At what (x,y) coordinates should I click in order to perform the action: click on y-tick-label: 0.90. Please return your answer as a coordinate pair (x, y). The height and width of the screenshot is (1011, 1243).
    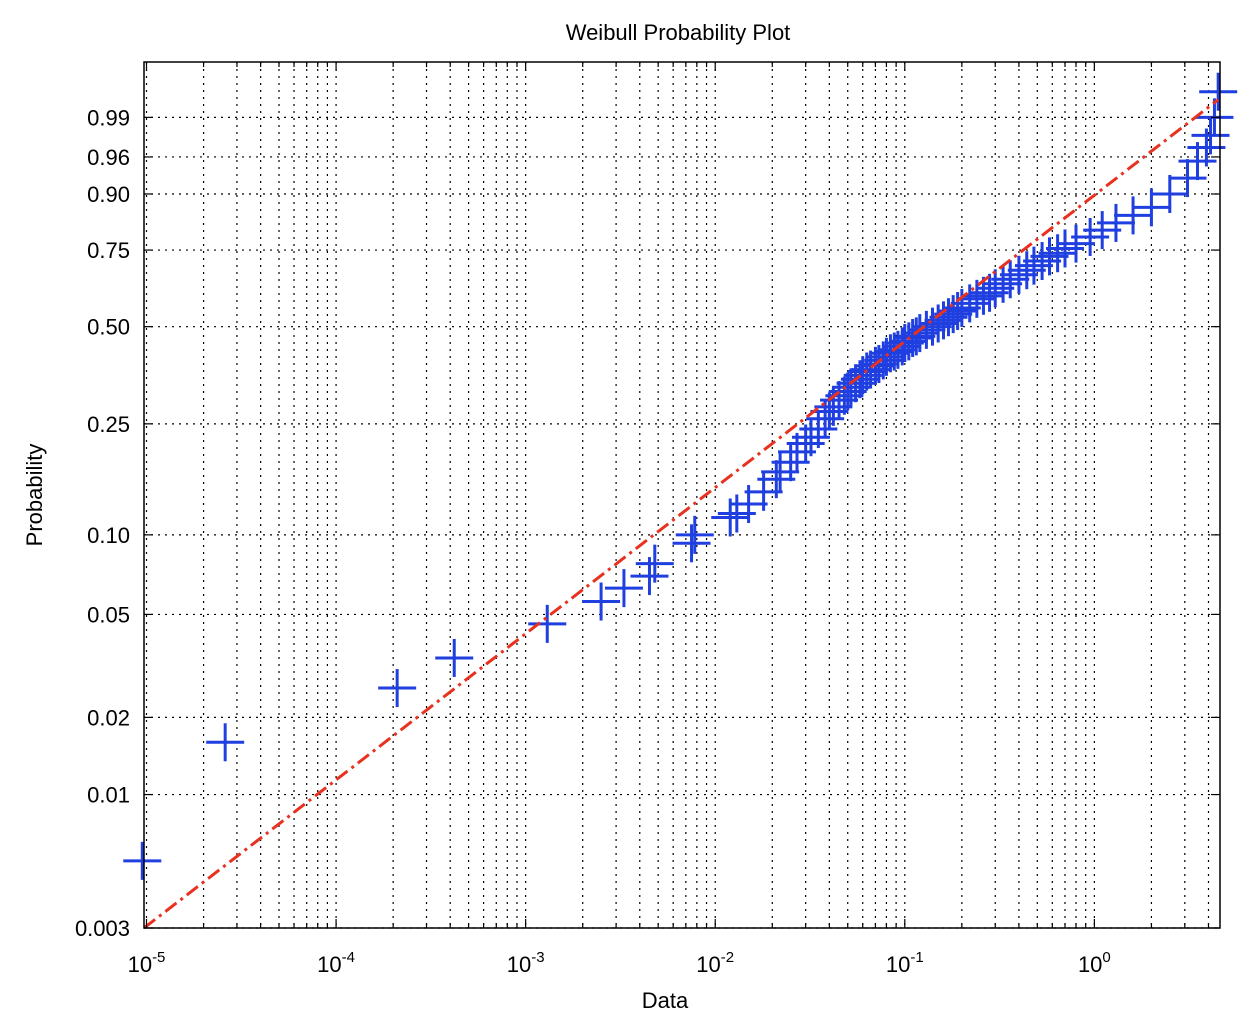
    Looking at the image, I should click on (108, 194).